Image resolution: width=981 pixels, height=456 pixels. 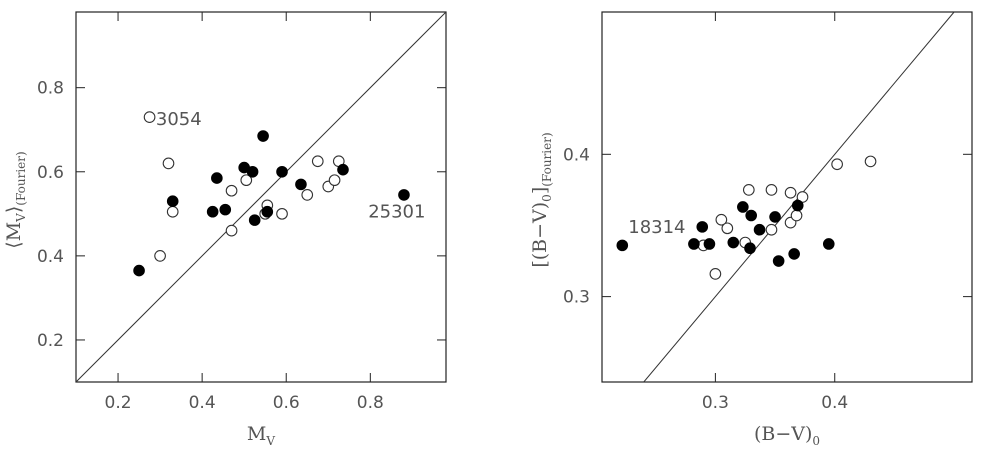 I want to click on y-axis-title: ⟨MV⟩(Fourier), so click(x=15, y=199).